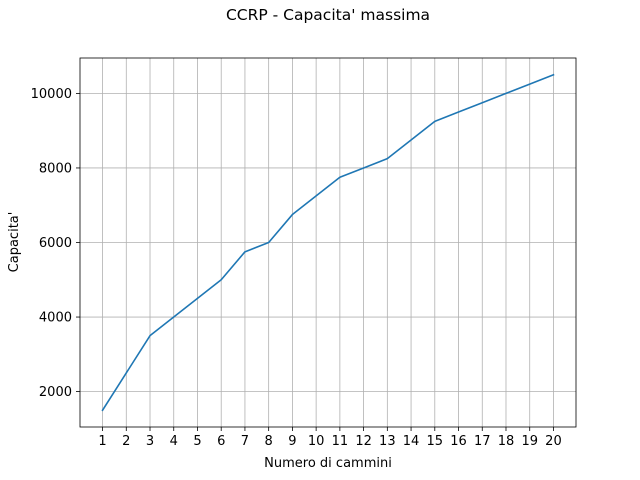  Describe the element at coordinates (55, 168) in the screenshot. I see `y-tick-label: 8000` at that location.